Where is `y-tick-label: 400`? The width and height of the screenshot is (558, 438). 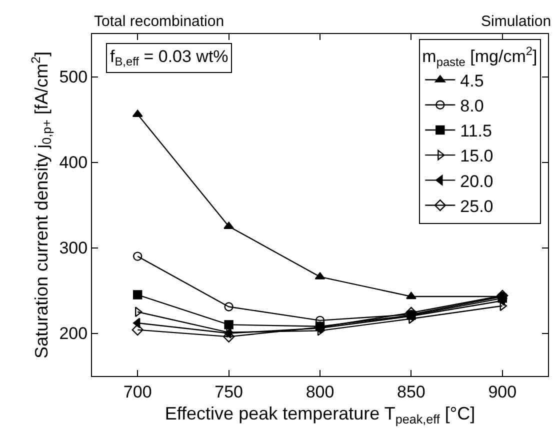
y-tick-label: 400 is located at coordinates (73, 162).